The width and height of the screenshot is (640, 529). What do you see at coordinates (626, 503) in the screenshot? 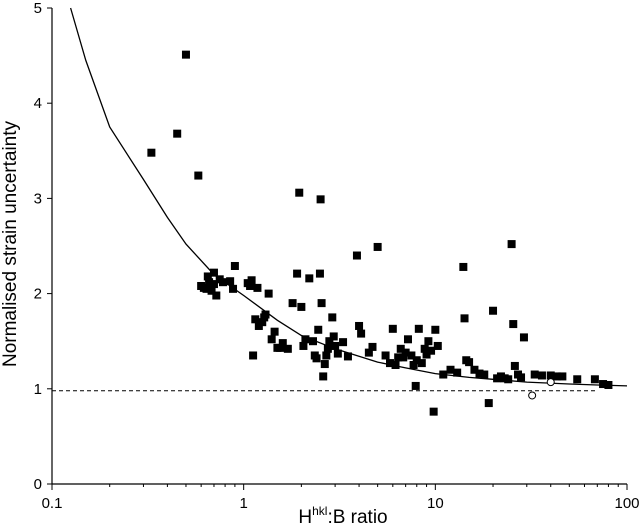
I see `x-tick-label: 100` at bounding box center [626, 503].